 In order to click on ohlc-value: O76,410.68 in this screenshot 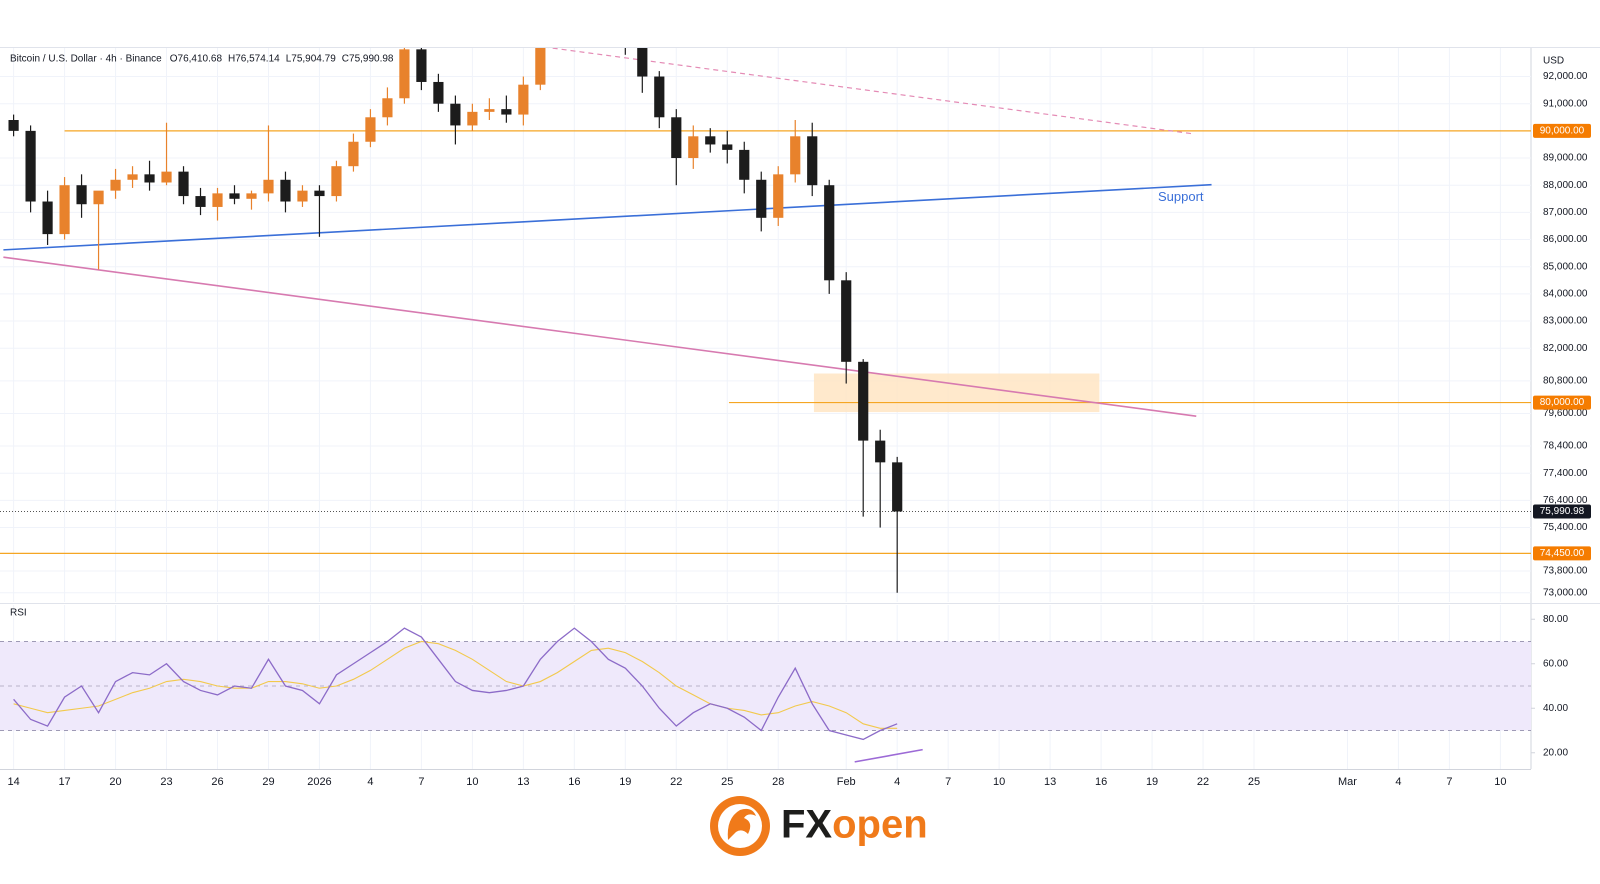, I will do `click(196, 59)`.